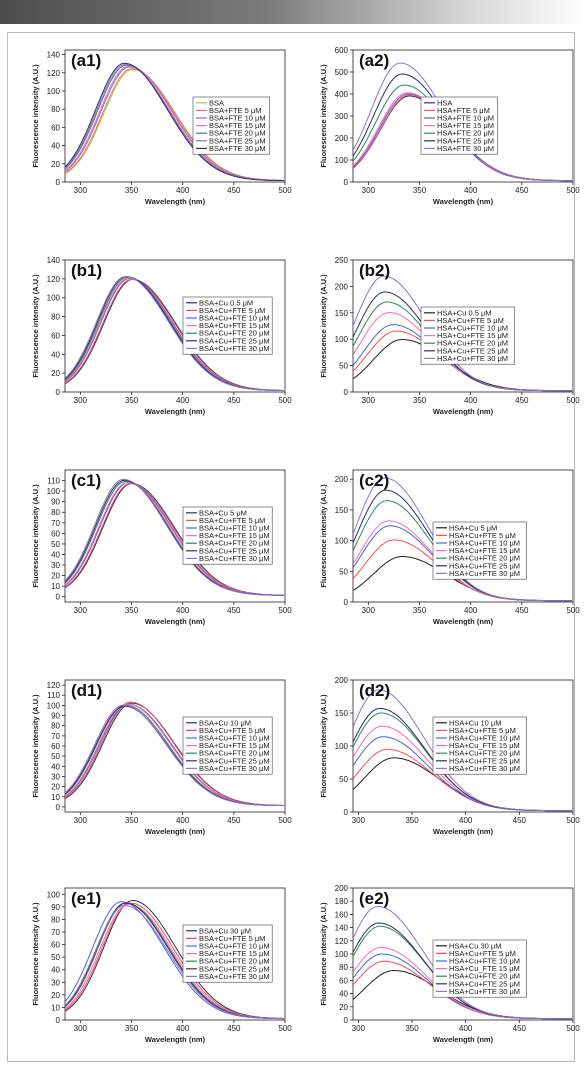 Image resolution: width=588 pixels, height=1070 pixels. What do you see at coordinates (444, 102) in the screenshot?
I see `legend-entry: HSA` at bounding box center [444, 102].